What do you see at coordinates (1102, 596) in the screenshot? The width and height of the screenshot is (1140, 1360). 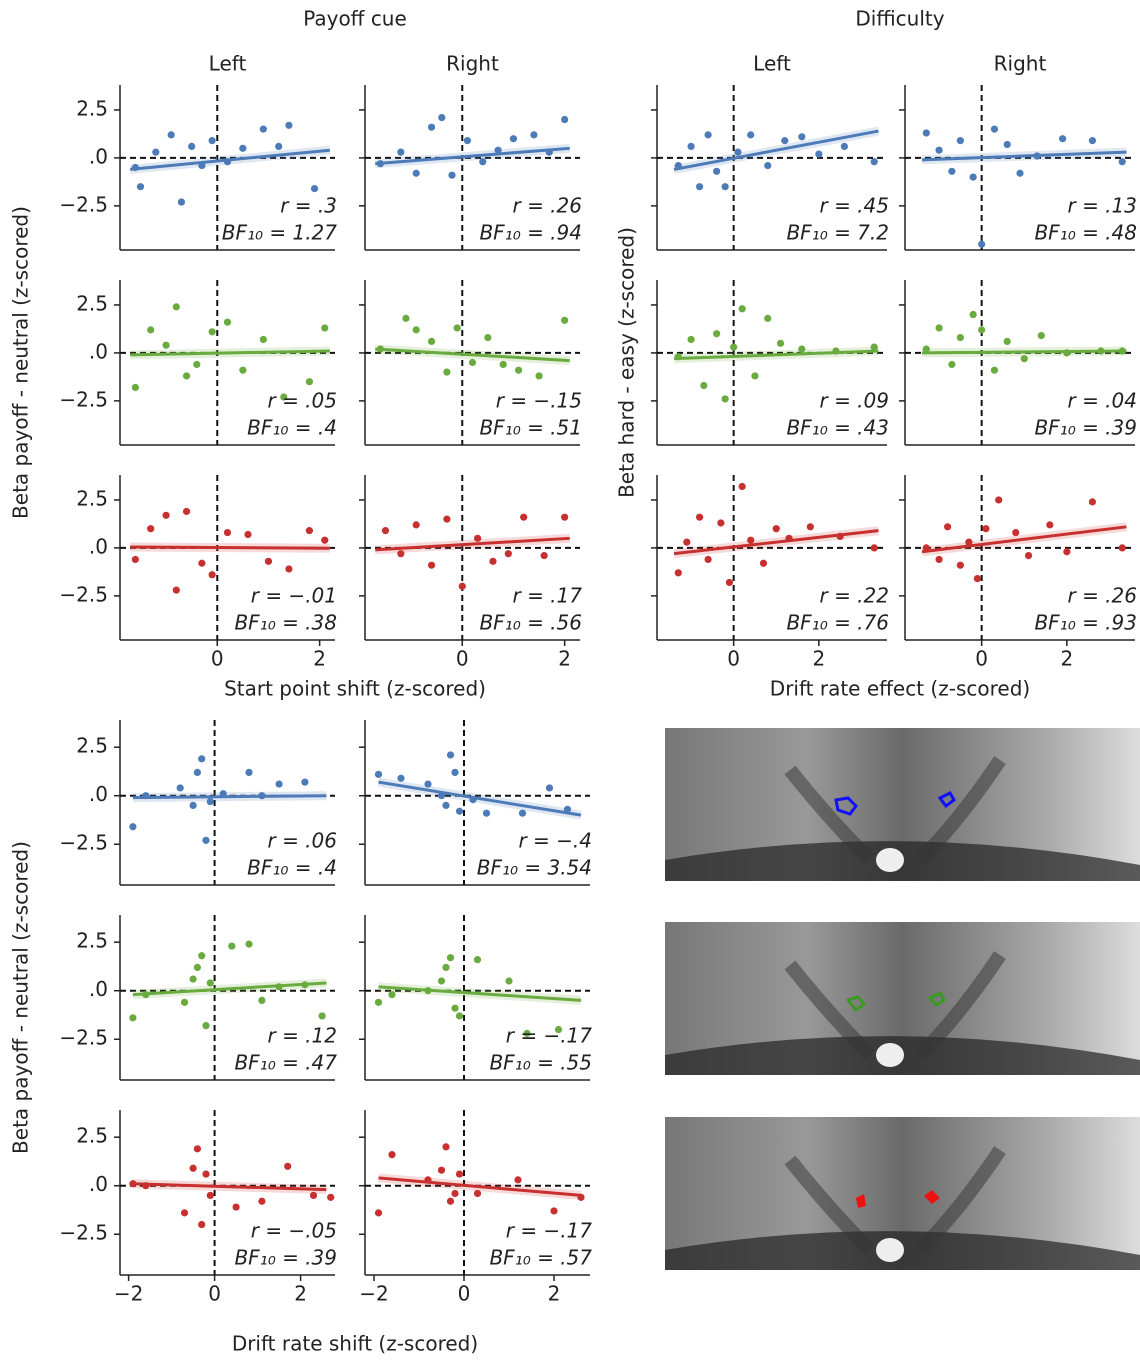 I see `r-annotation: r = .26` at bounding box center [1102, 596].